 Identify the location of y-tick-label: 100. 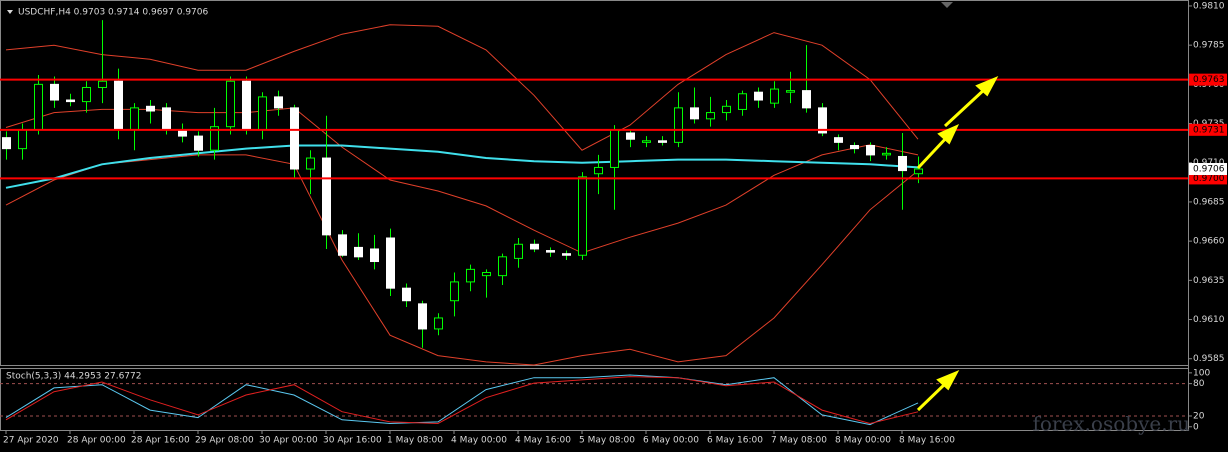
(1201, 373).